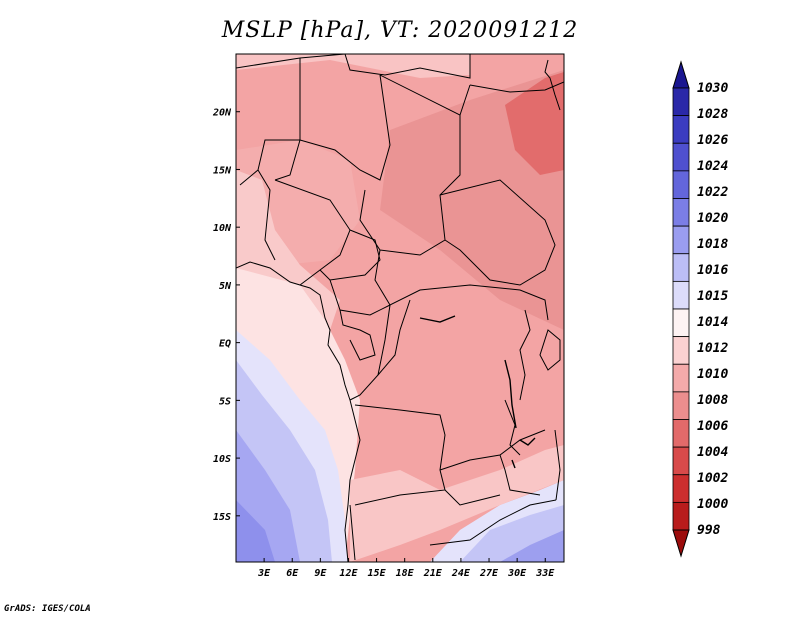 The width and height of the screenshot is (800, 618). What do you see at coordinates (222, 517) in the screenshot?
I see `y-tick-label: 15S` at bounding box center [222, 517].